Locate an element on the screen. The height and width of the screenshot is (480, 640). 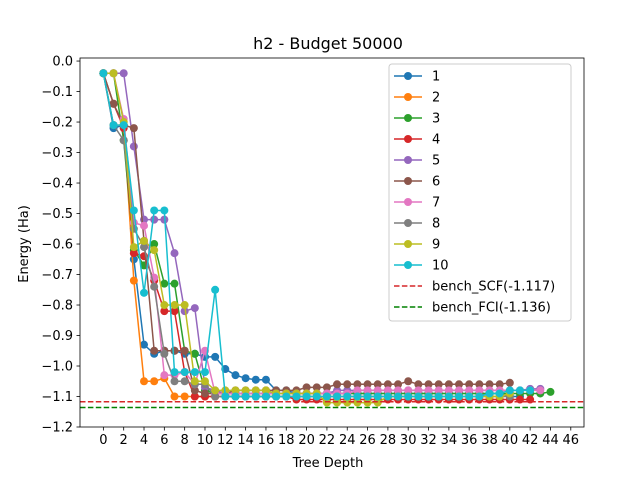
y-tick-label: −0.3 is located at coordinates (57, 153).